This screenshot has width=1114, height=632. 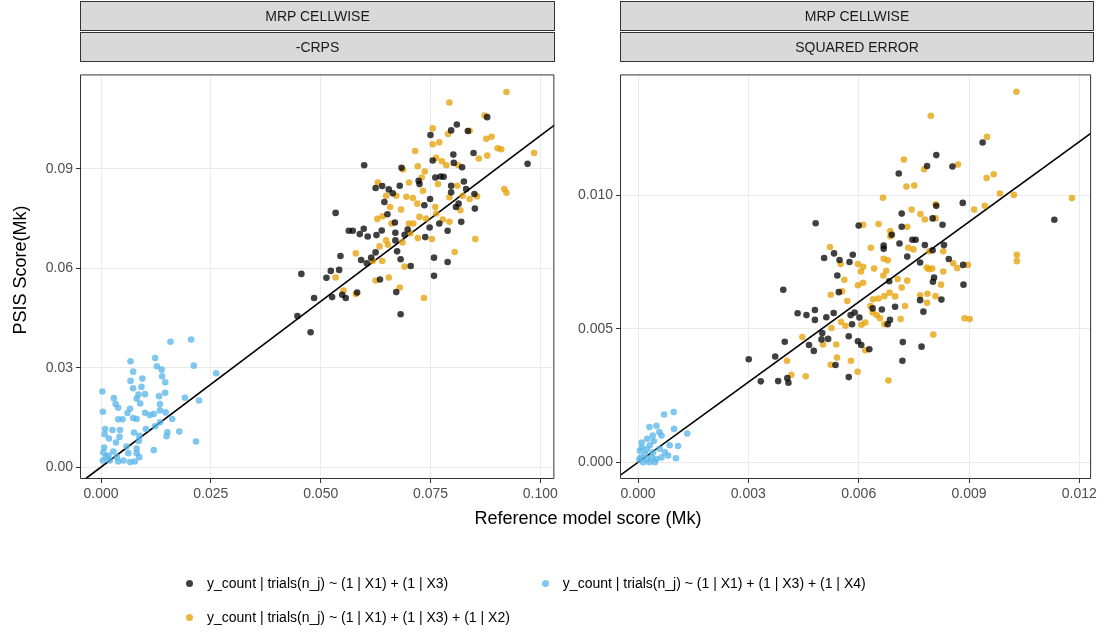 I want to click on x-tick-label: 0.009, so click(x=969, y=493).